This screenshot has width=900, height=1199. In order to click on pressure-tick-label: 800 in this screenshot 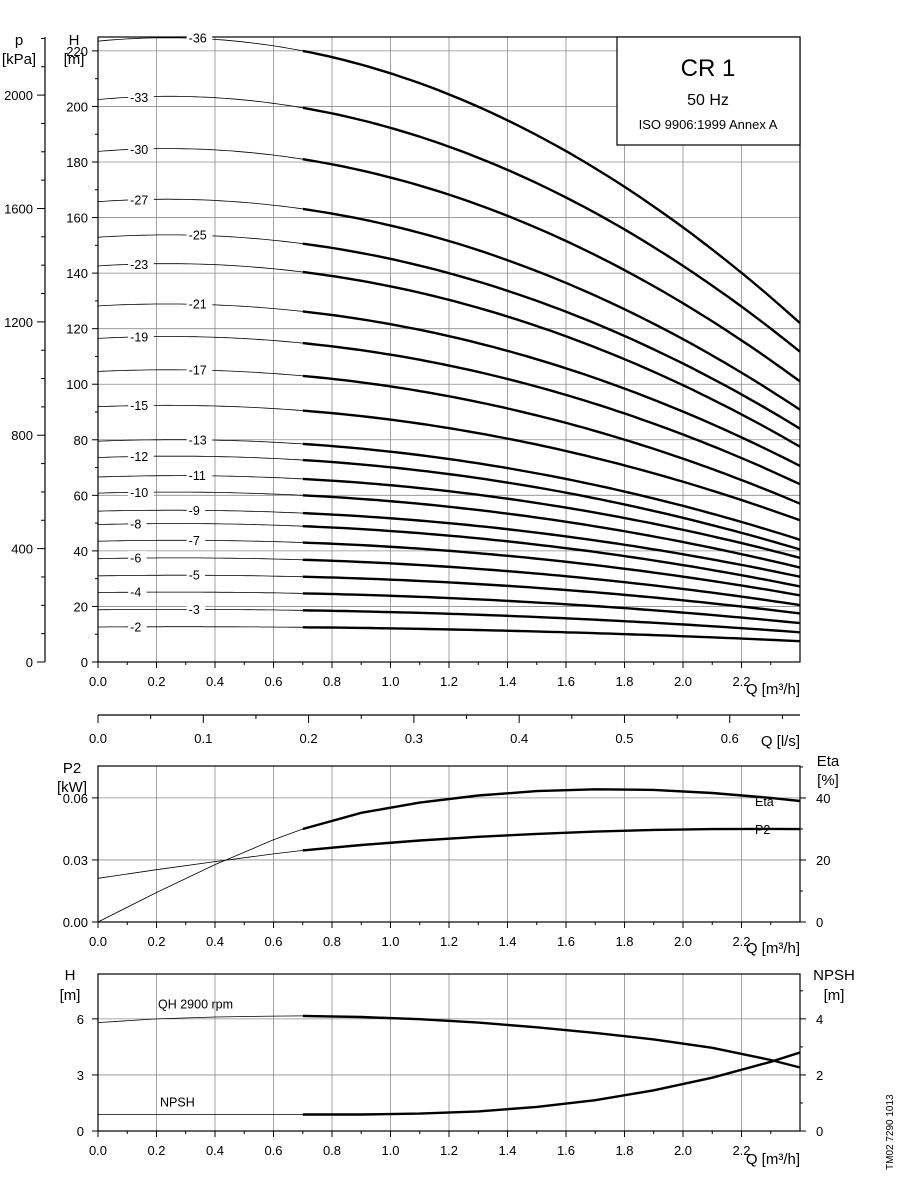, I will do `click(22, 435)`.